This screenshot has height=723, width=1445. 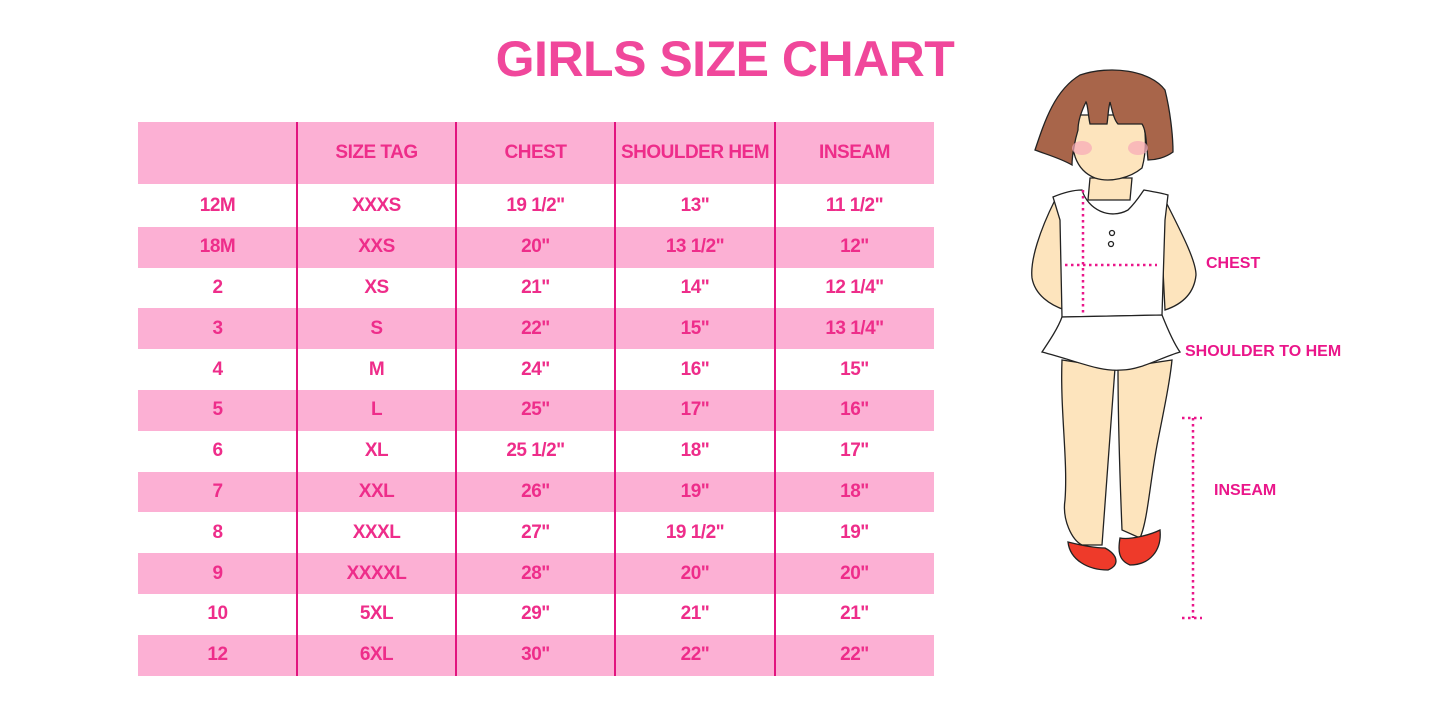 What do you see at coordinates (376, 247) in the screenshot?
I see `table-cell: XXS` at bounding box center [376, 247].